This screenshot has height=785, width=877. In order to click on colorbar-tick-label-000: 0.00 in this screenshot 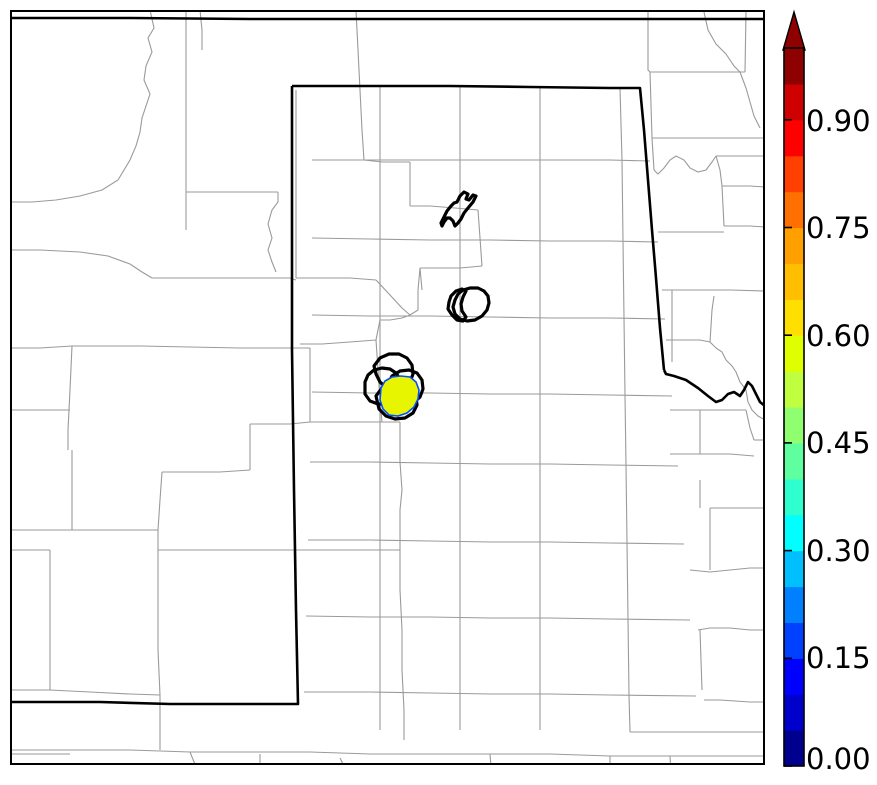, I will do `click(838, 759)`.